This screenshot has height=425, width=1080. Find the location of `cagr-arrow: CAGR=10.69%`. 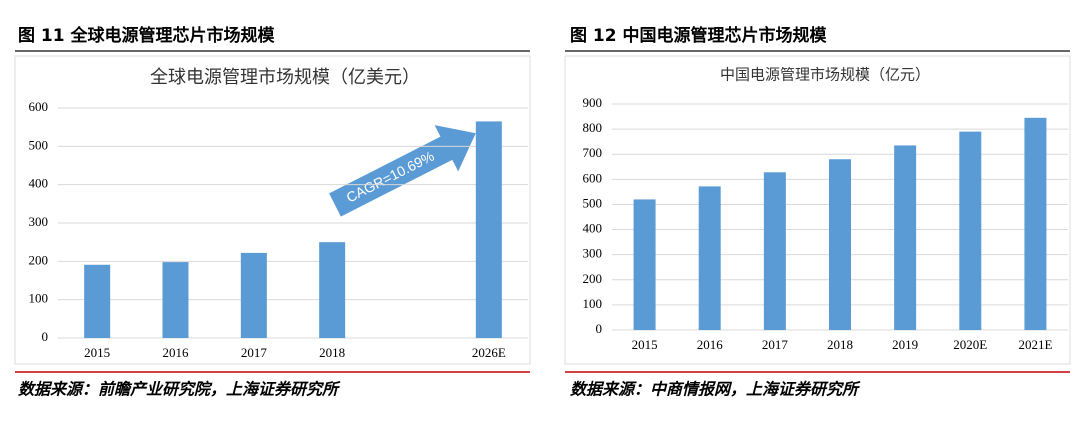

cagr-arrow: CAGR=10.69% is located at coordinates (402, 171).